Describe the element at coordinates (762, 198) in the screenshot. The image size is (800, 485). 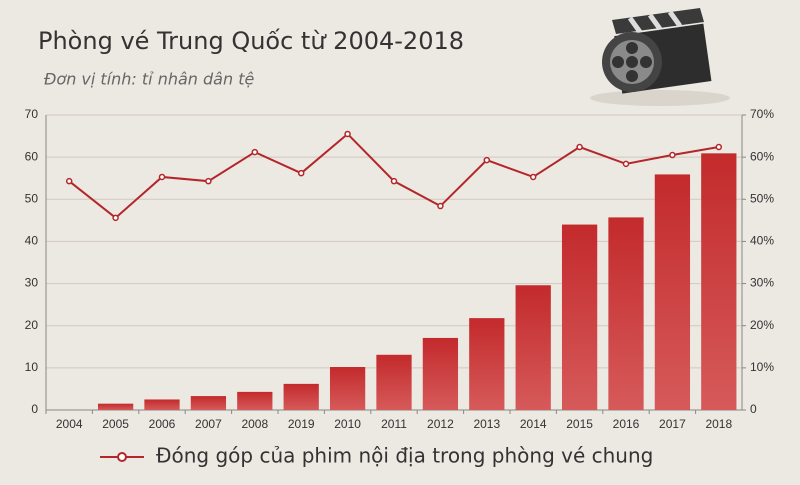
I see `y2-tick-label: 50%` at that location.